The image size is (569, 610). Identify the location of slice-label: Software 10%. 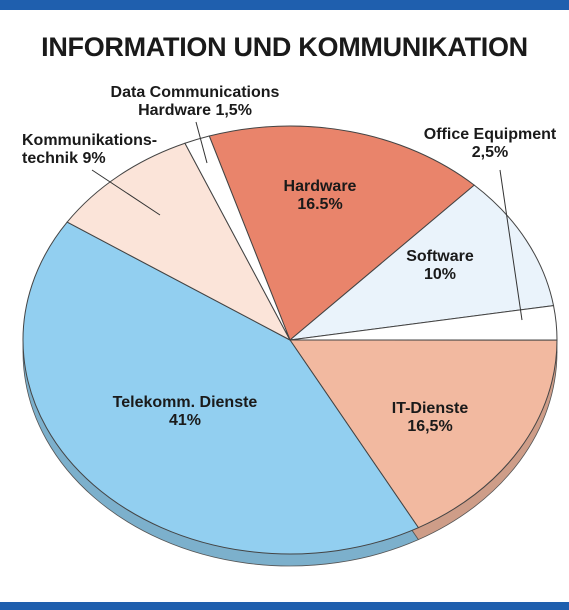
(440, 266).